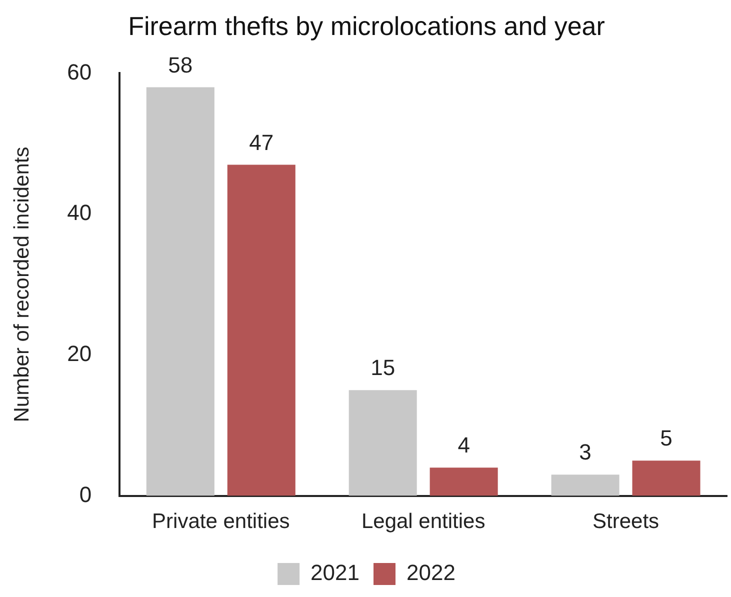 The image size is (731, 597). I want to click on data-label: 47, so click(261, 142).